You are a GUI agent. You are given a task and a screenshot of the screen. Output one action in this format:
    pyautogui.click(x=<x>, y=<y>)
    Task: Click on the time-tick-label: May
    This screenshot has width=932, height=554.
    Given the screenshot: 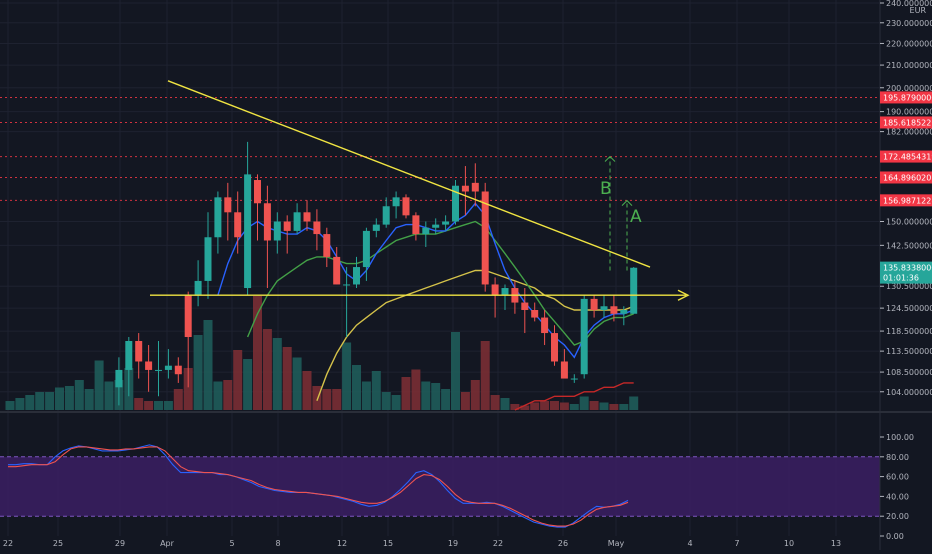 What is the action you would take?
    pyautogui.click(x=616, y=543)
    